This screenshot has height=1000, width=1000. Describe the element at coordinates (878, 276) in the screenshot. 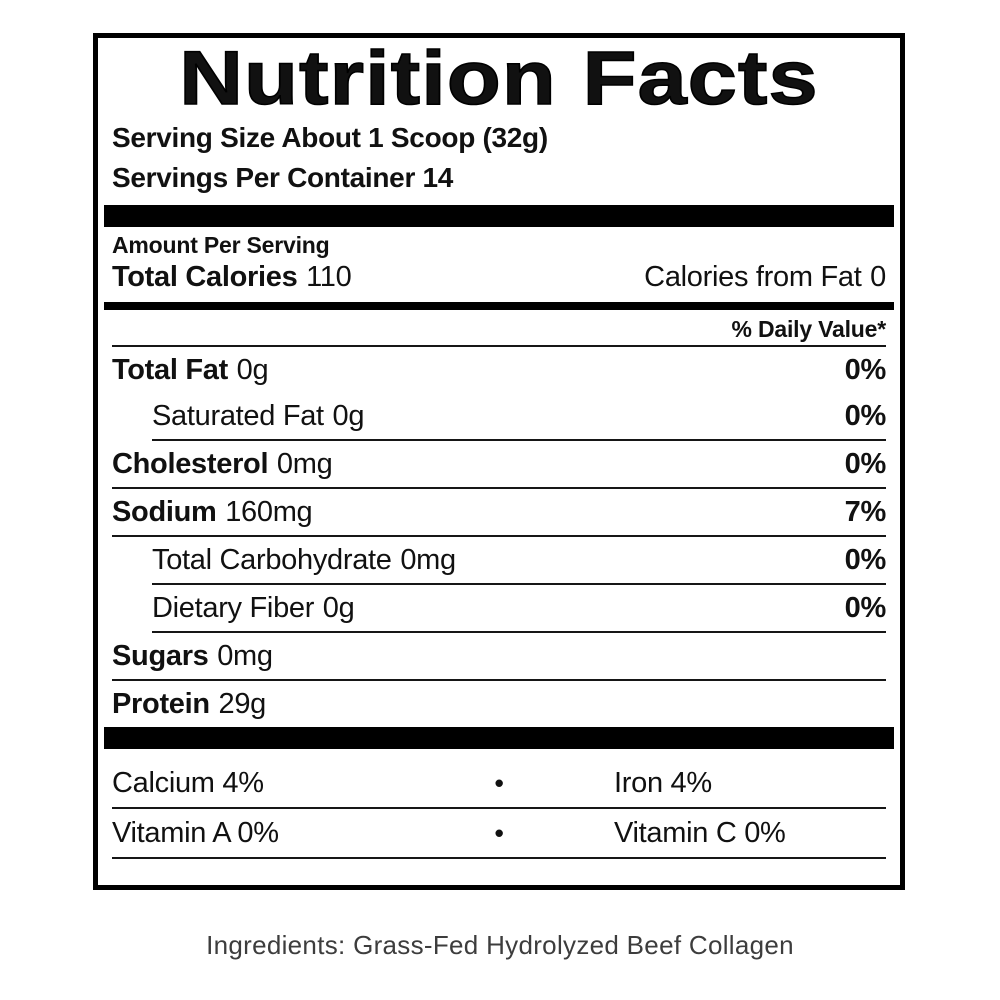

I see `calories-from-fat-value: 0` at that location.